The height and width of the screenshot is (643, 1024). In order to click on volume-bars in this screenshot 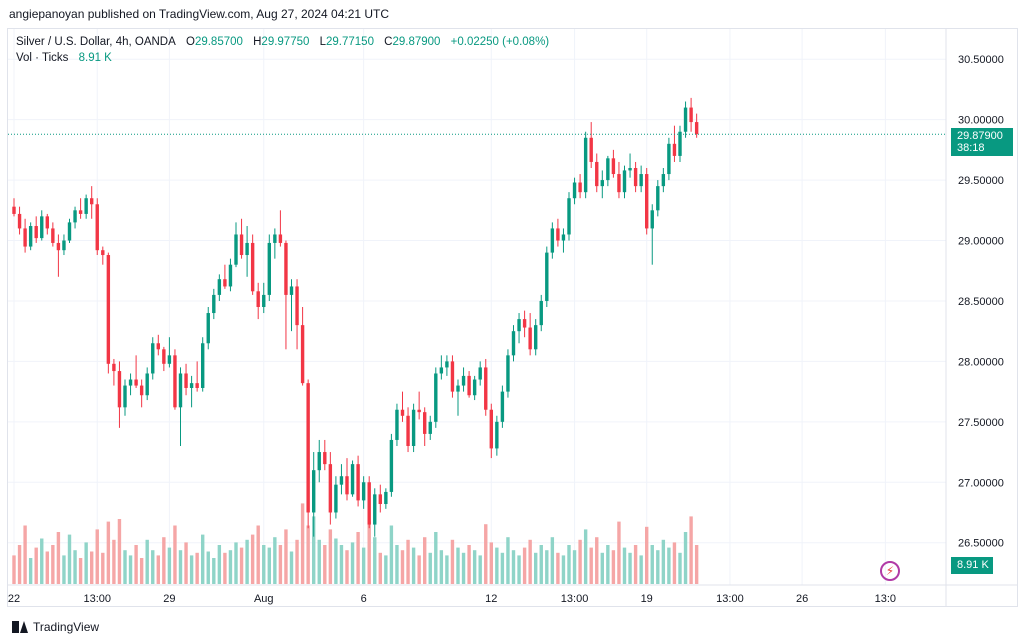, I will do `click(355, 543)`.